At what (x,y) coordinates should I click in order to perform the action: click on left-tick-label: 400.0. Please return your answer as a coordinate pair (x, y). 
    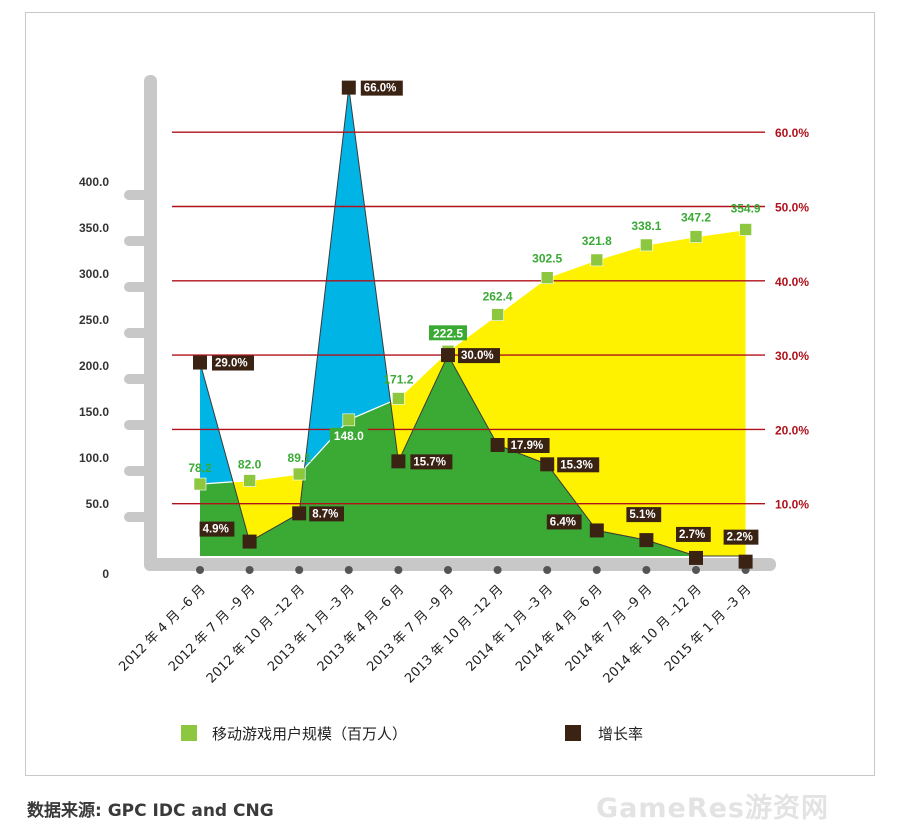
    Looking at the image, I should click on (94, 182).